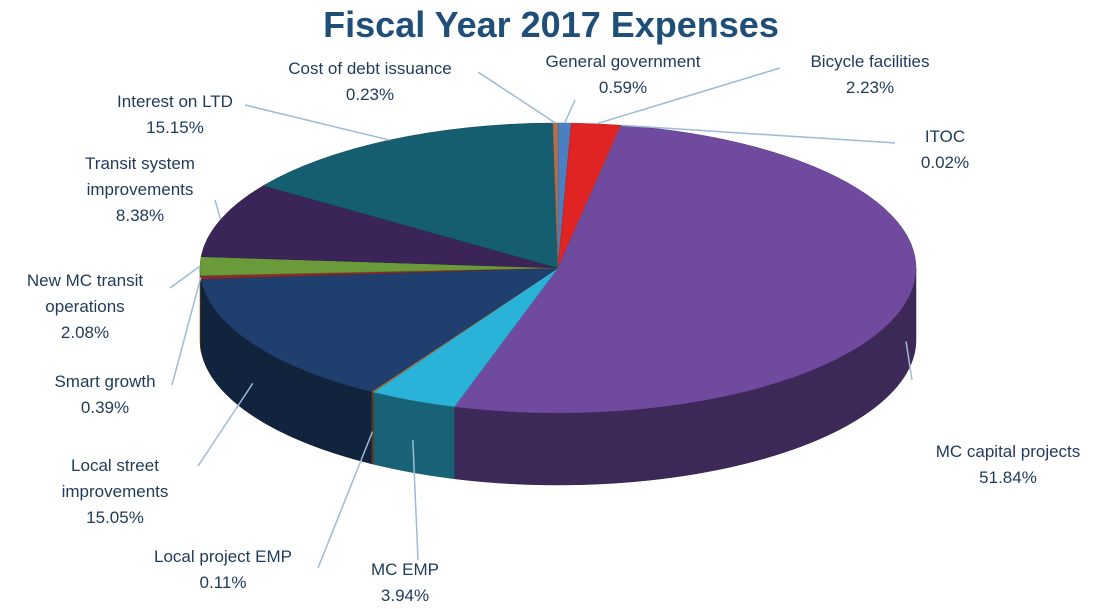 This screenshot has width=1102, height=609. What do you see at coordinates (223, 556) in the screenshot?
I see `slice-label: Local project EMP` at bounding box center [223, 556].